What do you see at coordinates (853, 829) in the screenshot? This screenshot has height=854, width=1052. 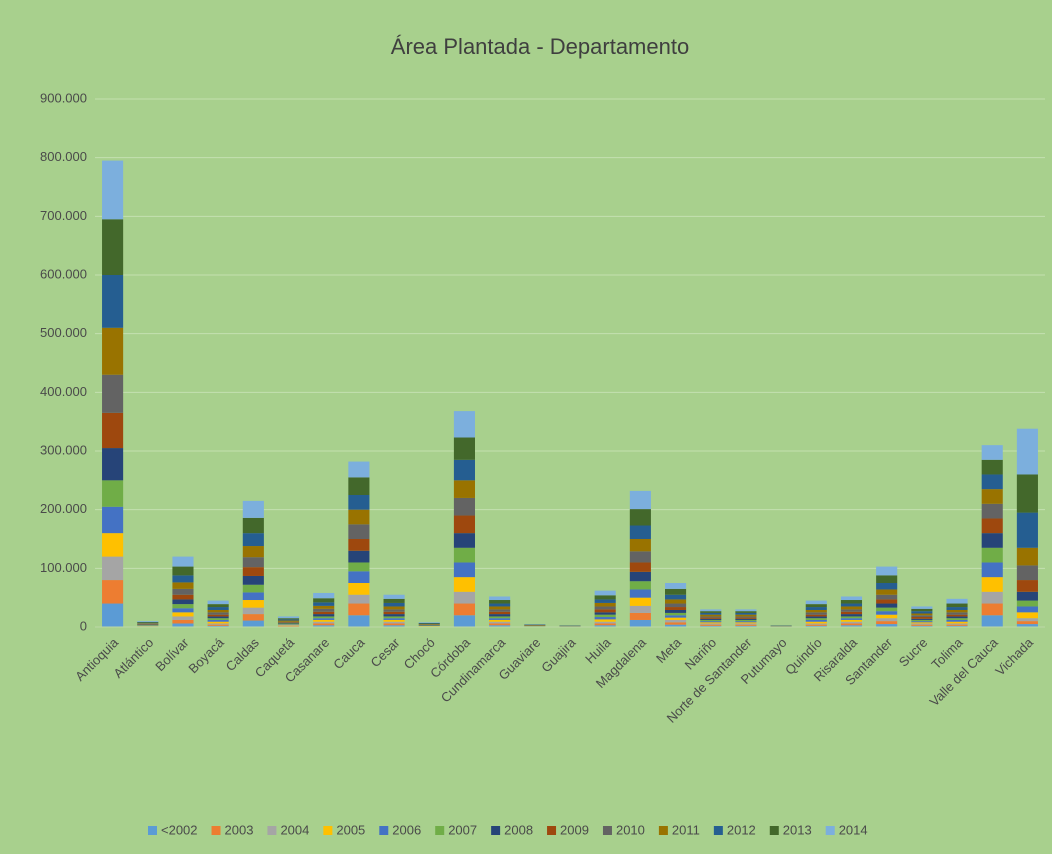 I see `legend-label: 2014` at bounding box center [853, 829].